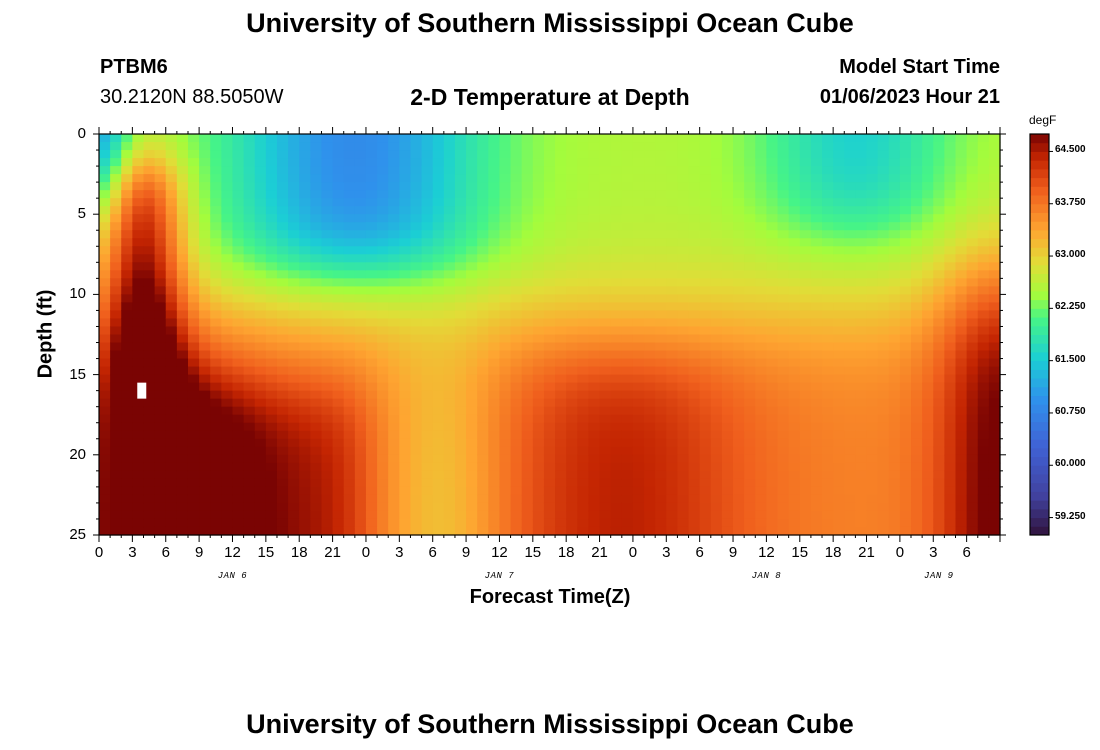 Image resolution: width=1100 pixels, height=750 pixels. Describe the element at coordinates (766, 552) in the screenshot. I see `x-tick-label: 12` at that location.